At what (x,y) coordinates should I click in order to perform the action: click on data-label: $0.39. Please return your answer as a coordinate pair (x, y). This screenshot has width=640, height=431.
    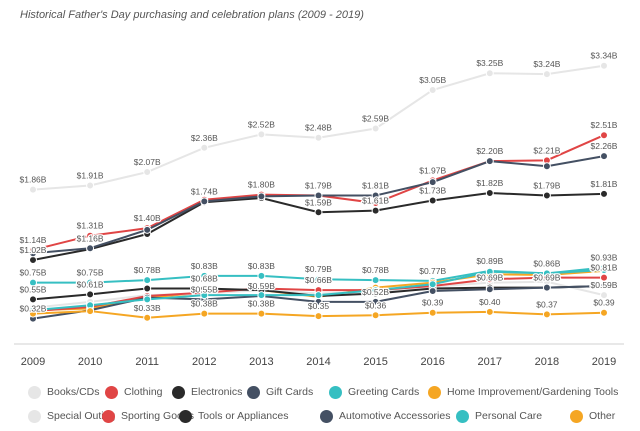
    Looking at the image, I should click on (604, 303).